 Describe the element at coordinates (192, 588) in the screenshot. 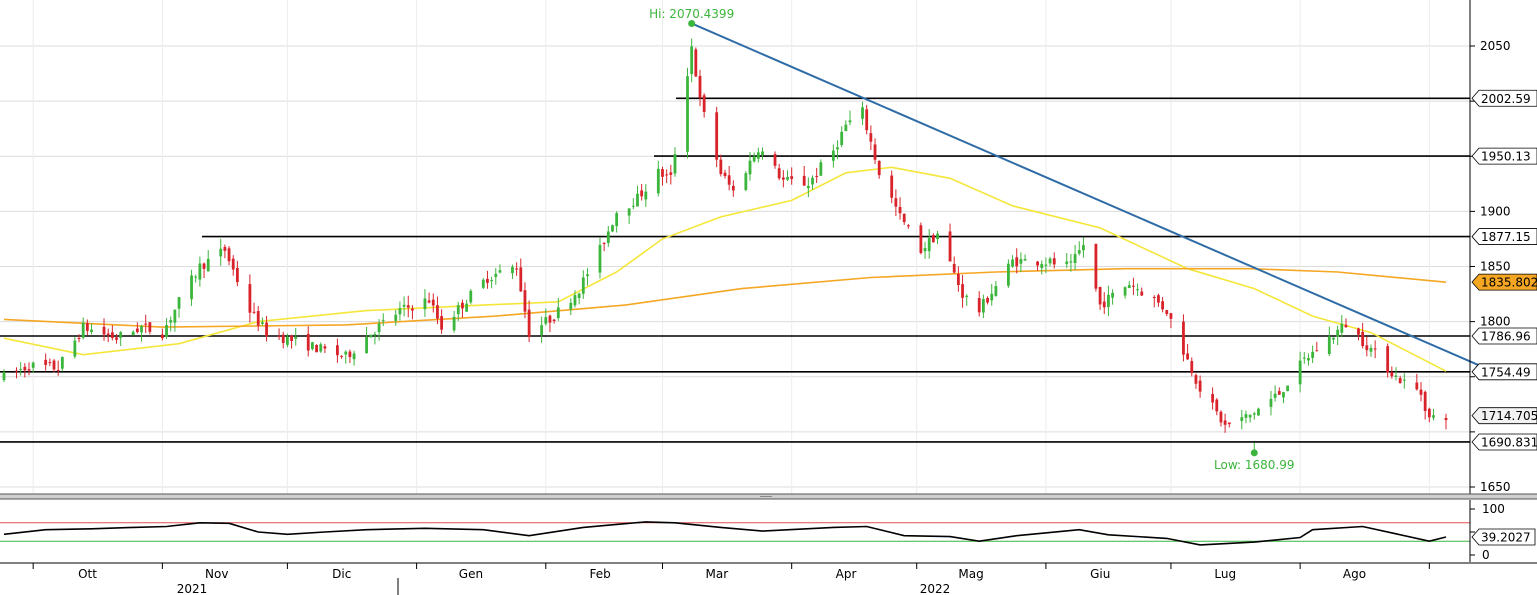

I see `year-label: 2021` at that location.